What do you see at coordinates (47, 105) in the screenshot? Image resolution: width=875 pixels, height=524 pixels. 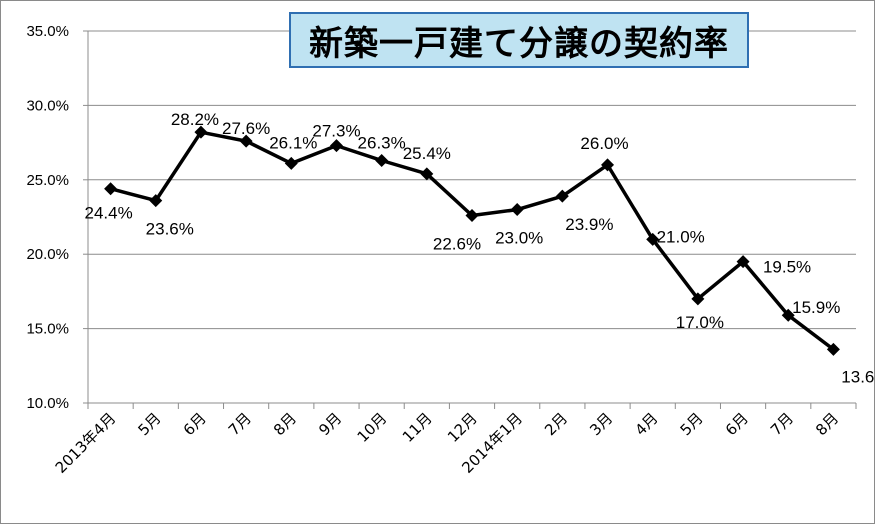 I see `y-tick-label: 30.0%` at bounding box center [47, 105].